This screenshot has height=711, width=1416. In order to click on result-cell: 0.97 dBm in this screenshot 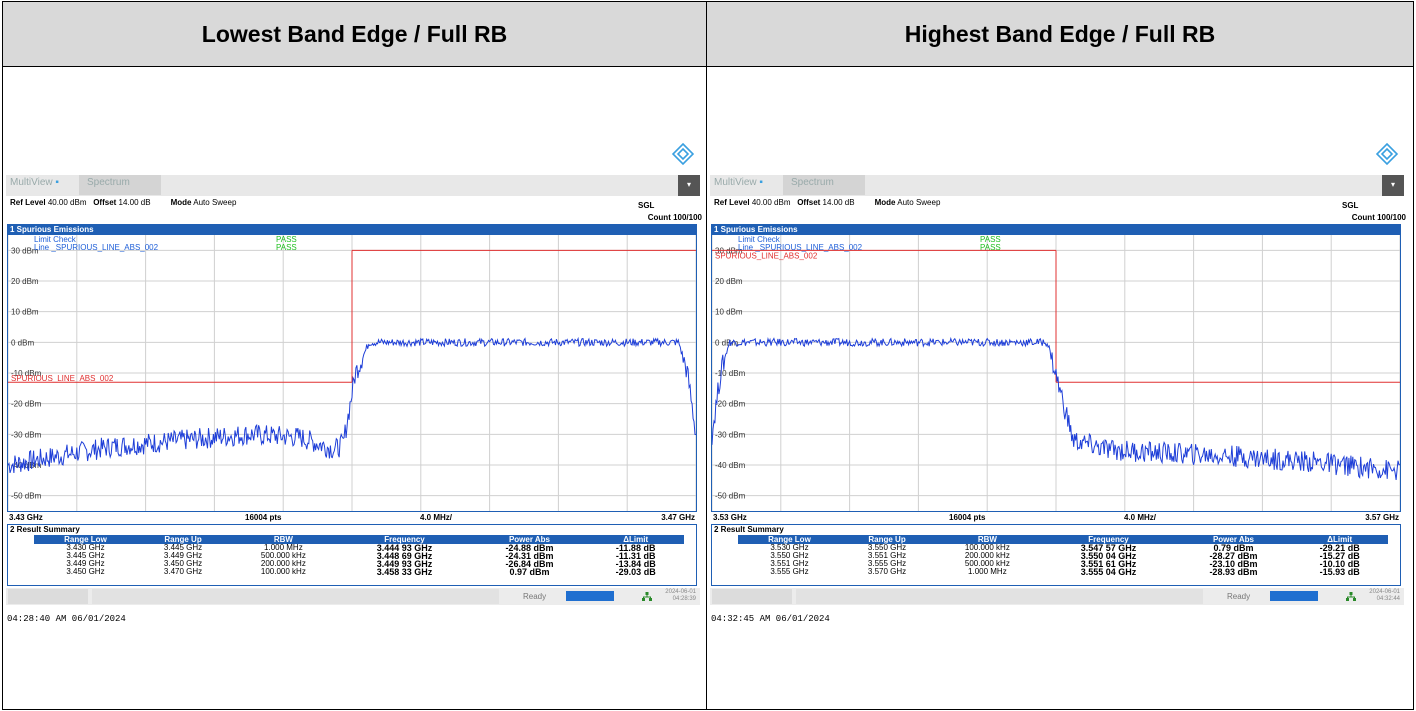, I will do `click(529, 572)`.